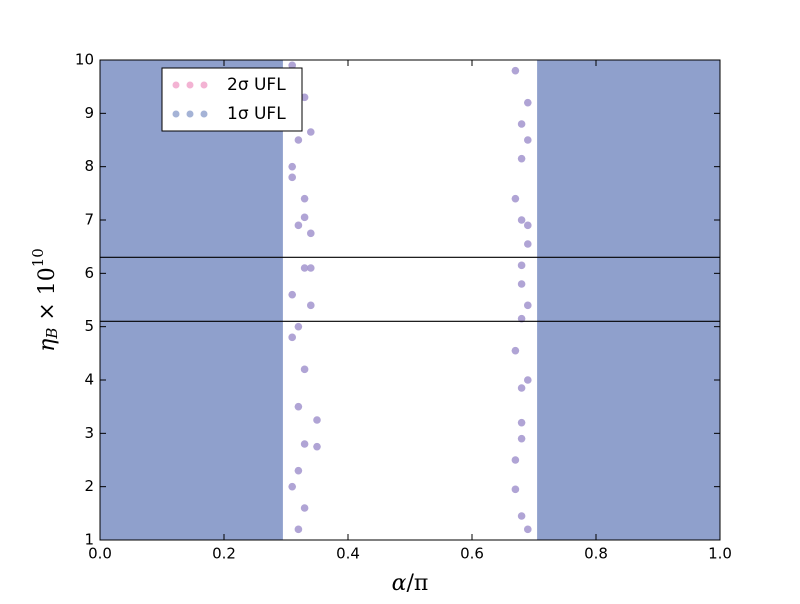 Image resolution: width=800 pixels, height=604 pixels. I want to click on y-tick-label: 8, so click(89, 166).